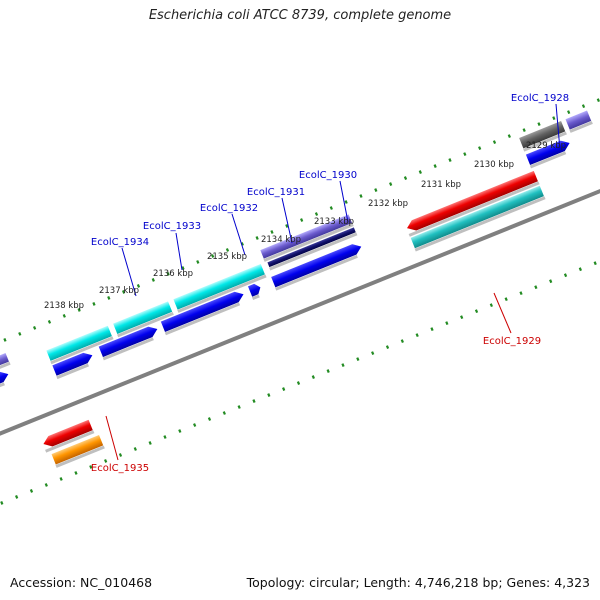 This screenshot has height=600, width=600. What do you see at coordinates (328, 175) in the screenshot?
I see `gene-label: EcolC_1930` at bounding box center [328, 175].